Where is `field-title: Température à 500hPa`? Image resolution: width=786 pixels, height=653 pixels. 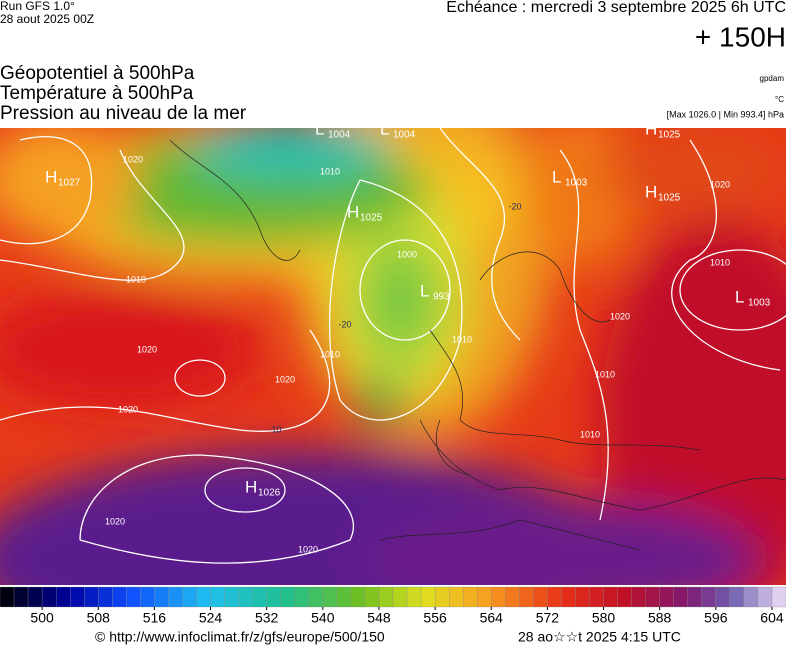
field-title: Température à 500hPa is located at coordinates (97, 93).